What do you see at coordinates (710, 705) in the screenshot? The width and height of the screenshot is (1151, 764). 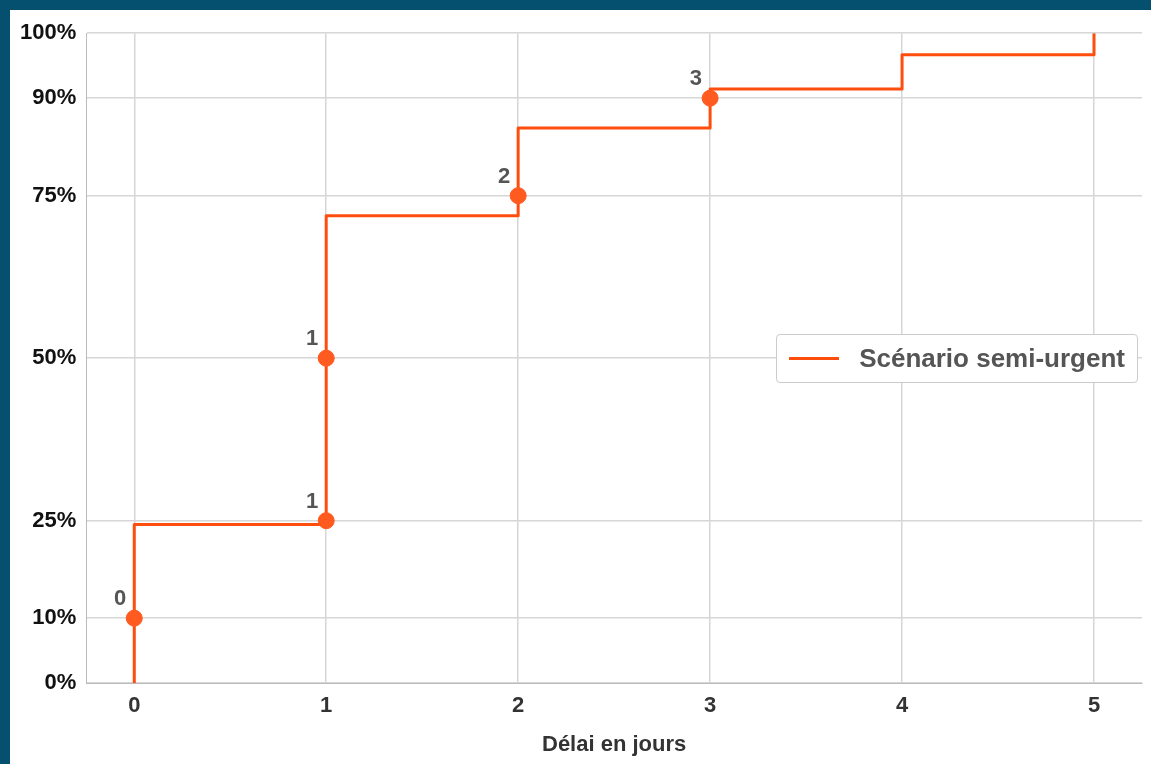 I see `x-tick-label: 3` at bounding box center [710, 705].